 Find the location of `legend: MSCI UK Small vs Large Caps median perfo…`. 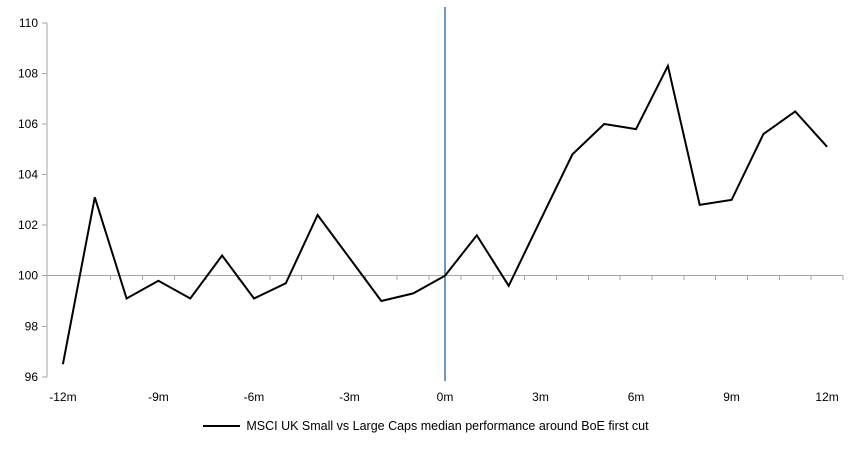

legend: MSCI UK Small vs Large Caps median perfo… is located at coordinates (426, 426).